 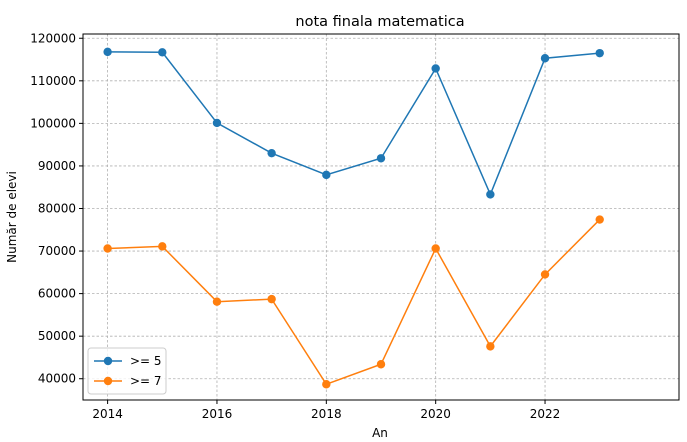 What do you see at coordinates (57, 251) in the screenshot?
I see `y-tick-label: 70000` at bounding box center [57, 251].